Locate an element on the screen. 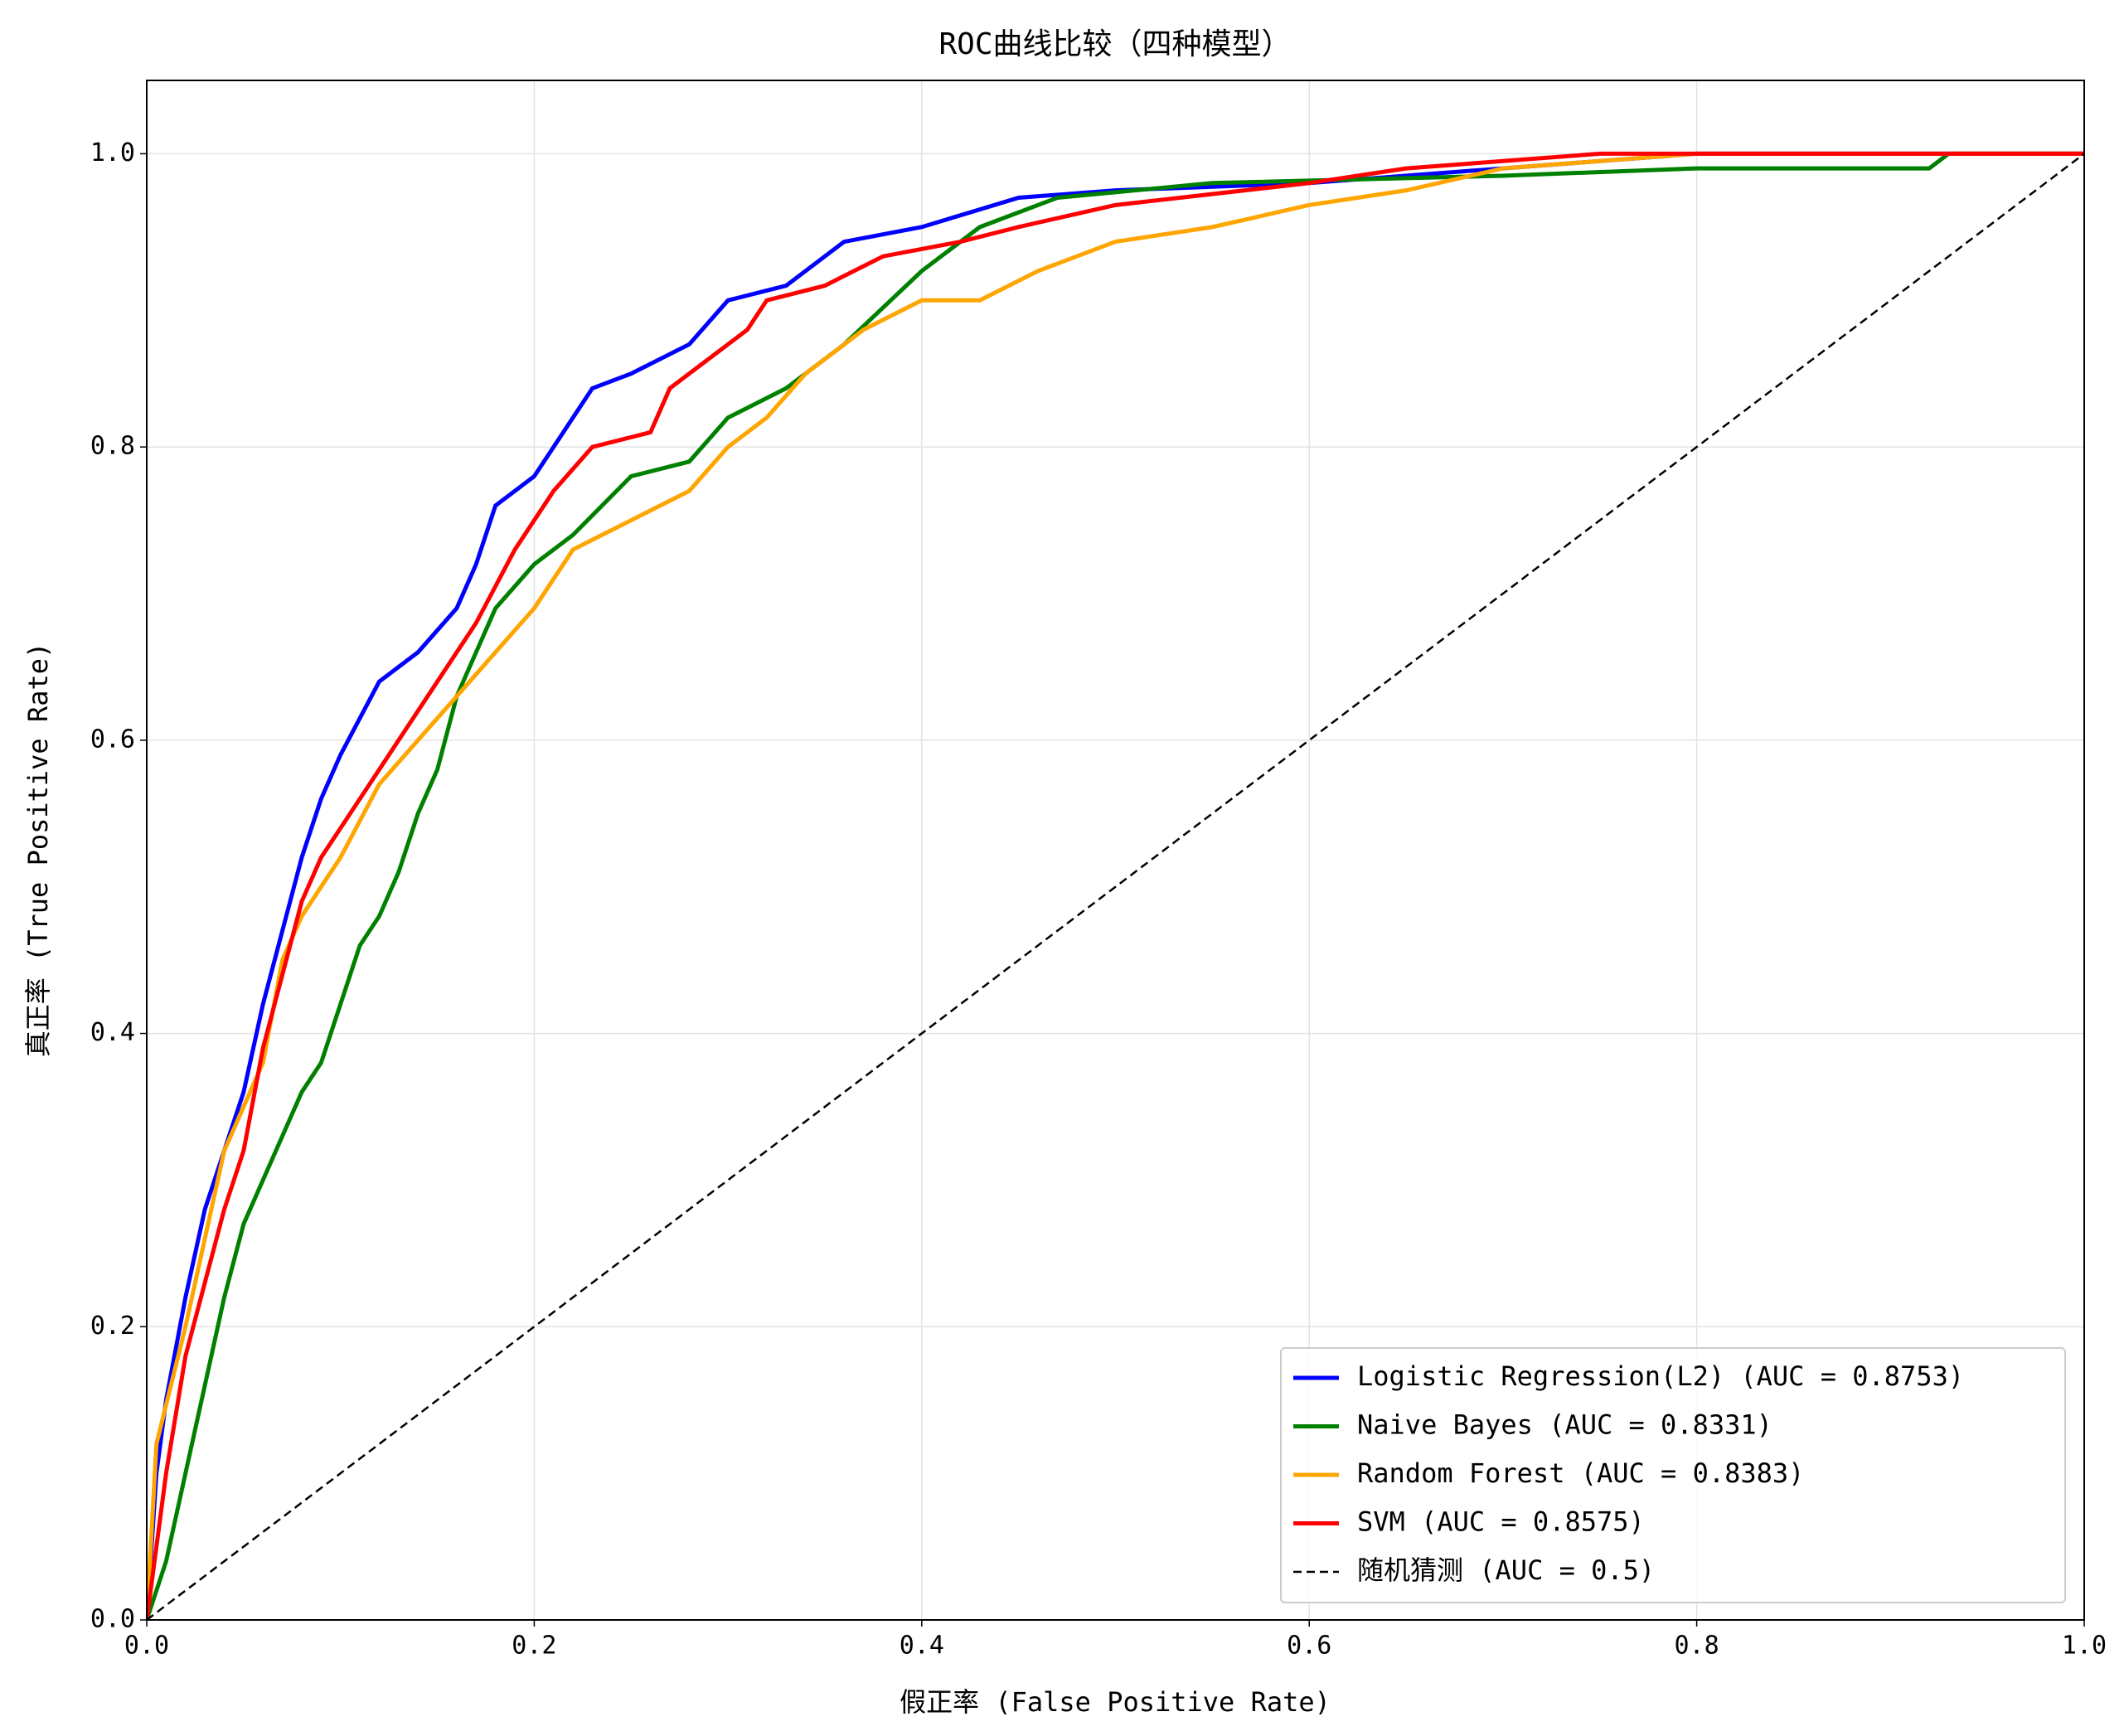 The height and width of the screenshot is (1736, 2124). x-tick-label: 0.6 is located at coordinates (1309, 1646).